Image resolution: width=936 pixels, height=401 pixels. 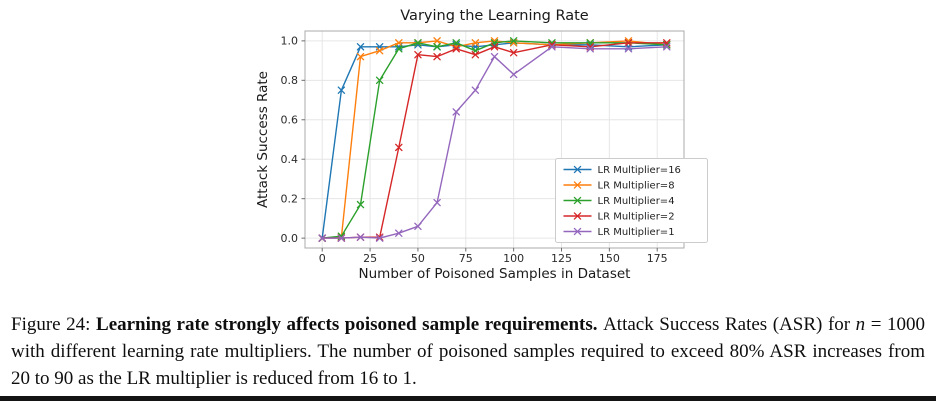 I want to click on bottom-rule, so click(x=468, y=398).